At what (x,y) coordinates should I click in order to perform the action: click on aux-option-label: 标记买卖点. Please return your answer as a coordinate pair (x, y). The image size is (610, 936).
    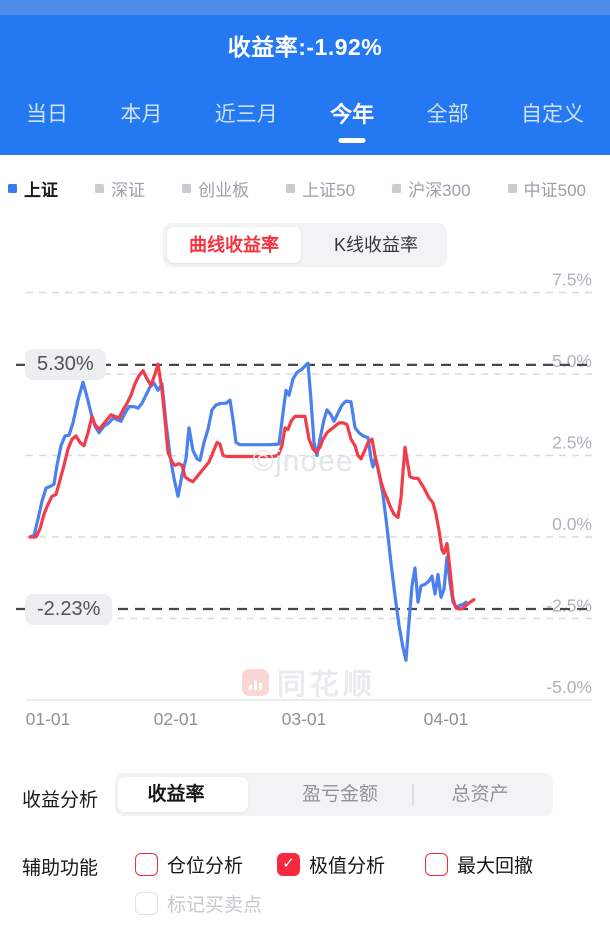
    Looking at the image, I should click on (215, 905).